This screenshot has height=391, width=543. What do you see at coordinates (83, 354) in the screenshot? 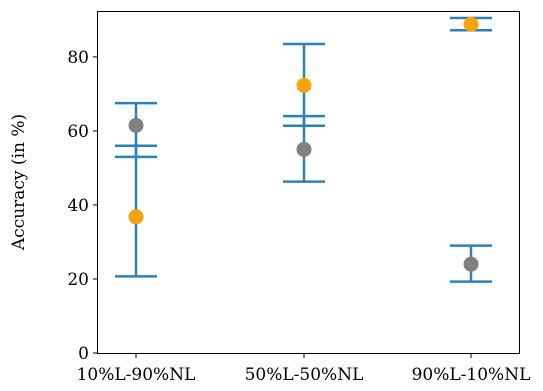
I see `y-tick-label: 0` at bounding box center [83, 354].